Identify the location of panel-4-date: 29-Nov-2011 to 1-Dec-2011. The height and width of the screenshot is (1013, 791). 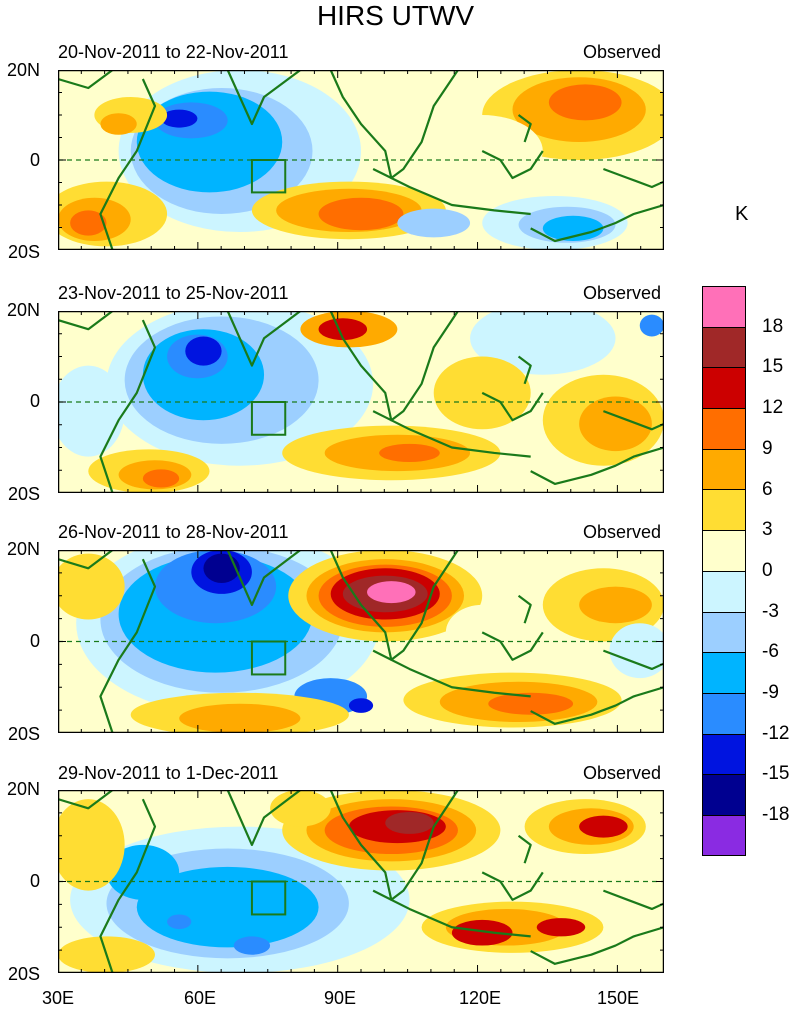
(168, 773).